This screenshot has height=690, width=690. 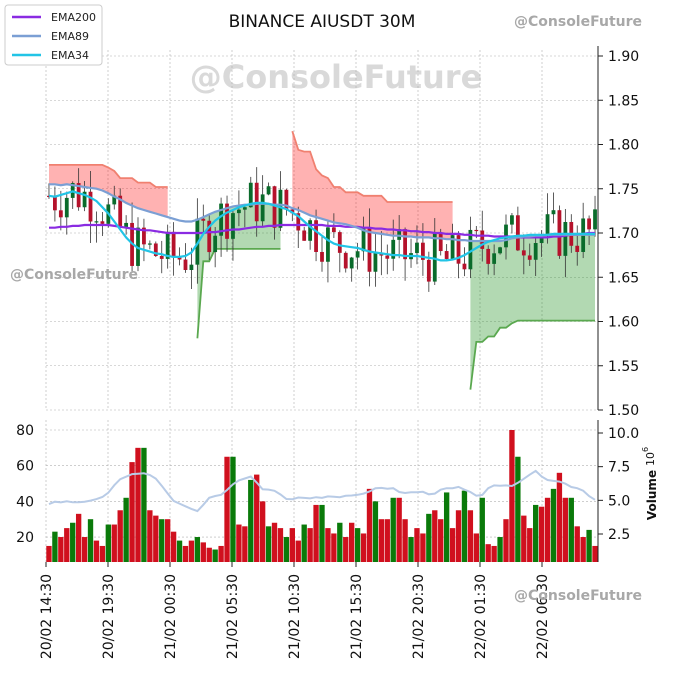 I want to click on volume-right-tick-label: 10.0, so click(x=623, y=434).